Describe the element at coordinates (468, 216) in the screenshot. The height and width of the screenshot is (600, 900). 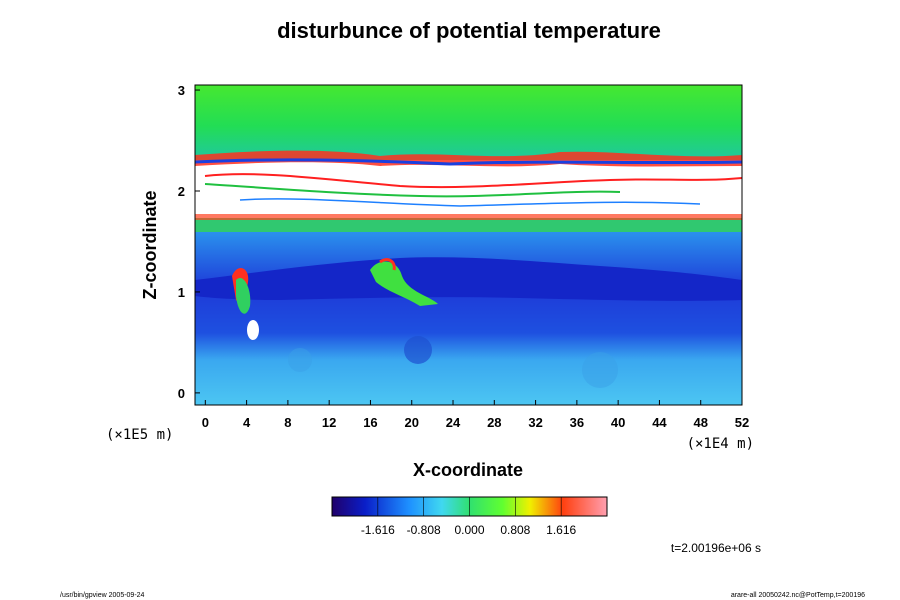
I see `field-warm-streak` at that location.